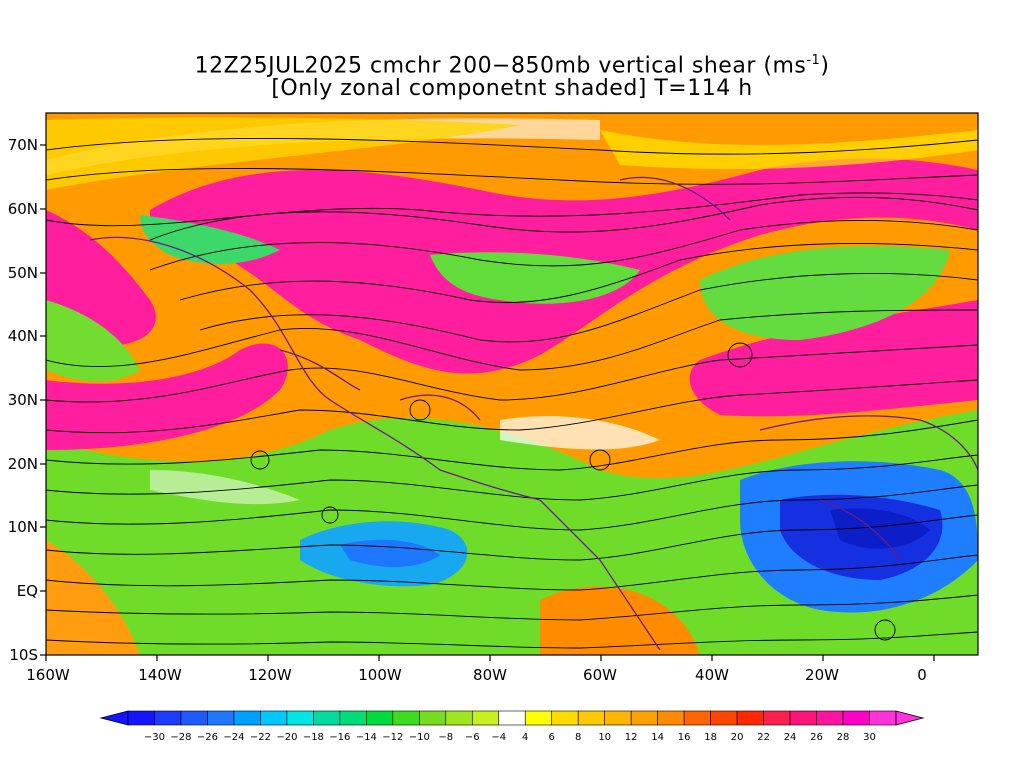 This screenshot has height=768, width=1024. What do you see at coordinates (631, 737) in the screenshot?
I see `colorbar-label: 12` at bounding box center [631, 737].